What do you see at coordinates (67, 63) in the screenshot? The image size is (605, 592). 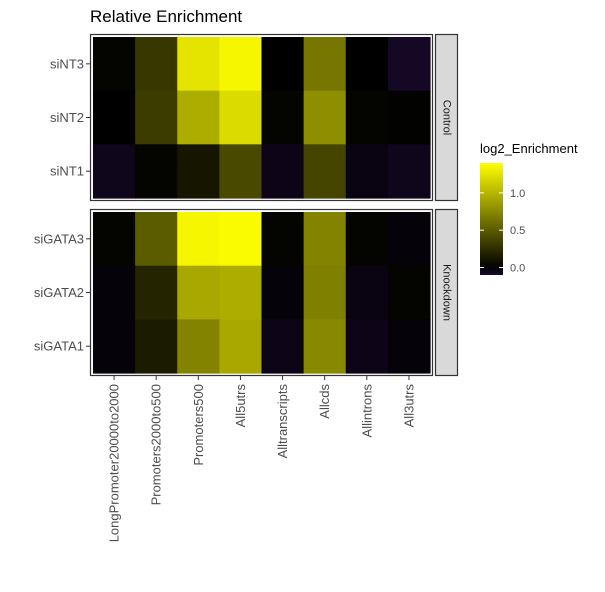 I see `y-tick-label: siNT3` at bounding box center [67, 63].